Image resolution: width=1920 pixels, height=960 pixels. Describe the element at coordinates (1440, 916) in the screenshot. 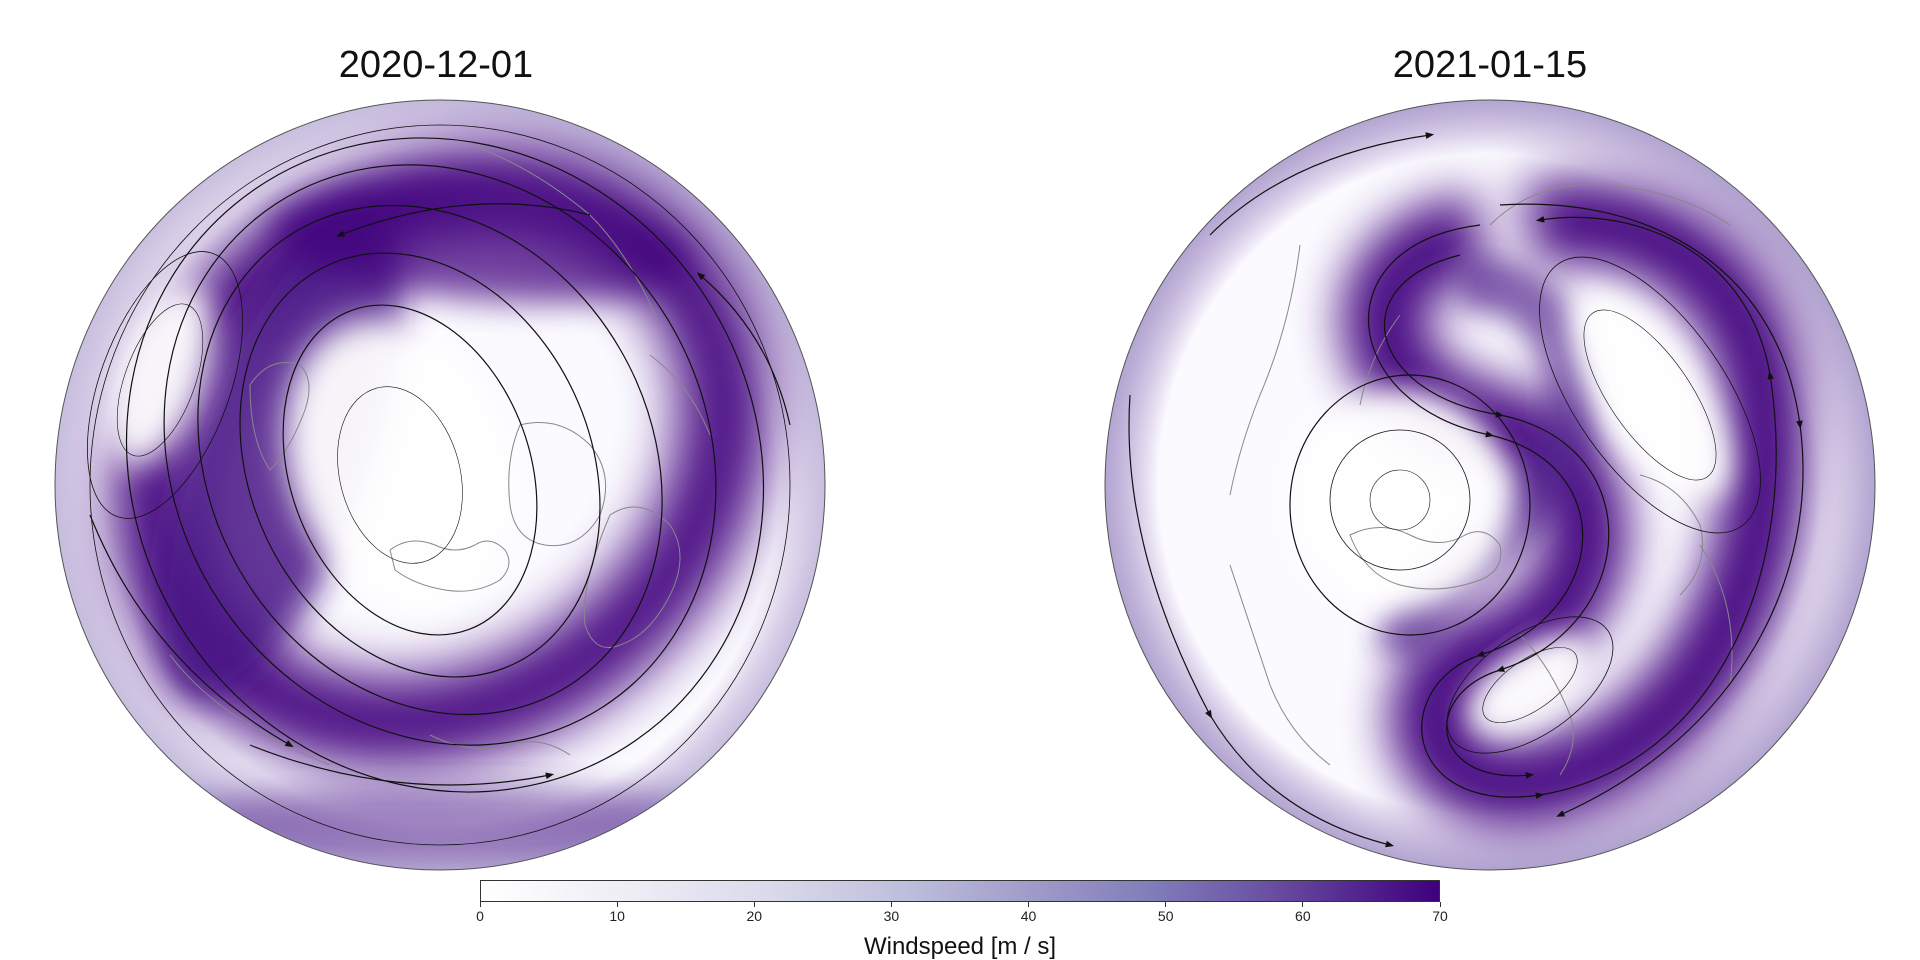

I see `colorbar-tick-label: 70` at that location.